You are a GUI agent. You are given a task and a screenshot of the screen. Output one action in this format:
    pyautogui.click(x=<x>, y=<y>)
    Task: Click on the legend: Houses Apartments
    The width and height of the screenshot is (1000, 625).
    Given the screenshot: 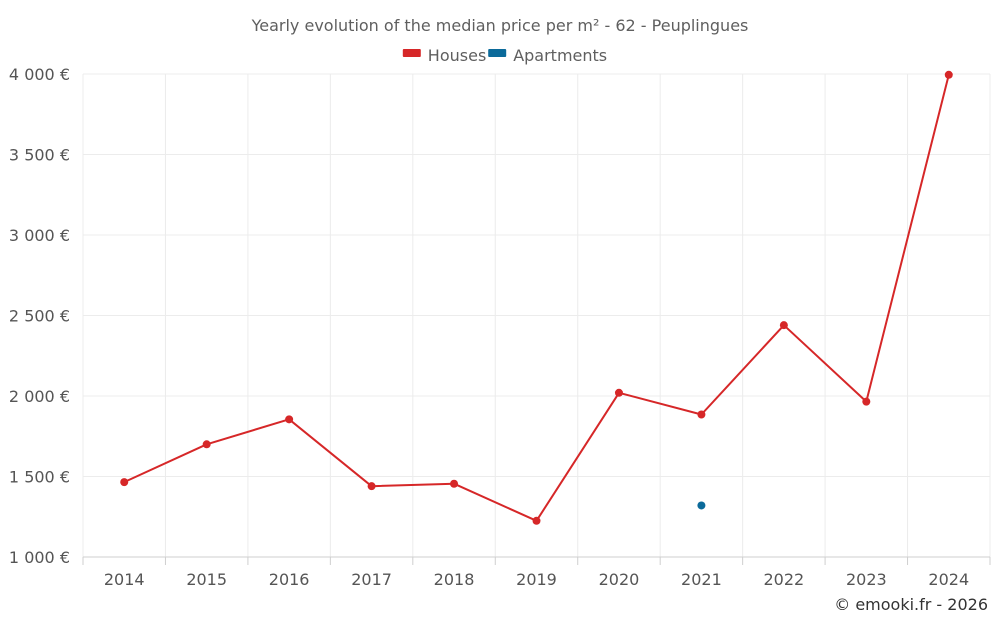 What is the action you would take?
    pyautogui.click(x=504, y=55)
    